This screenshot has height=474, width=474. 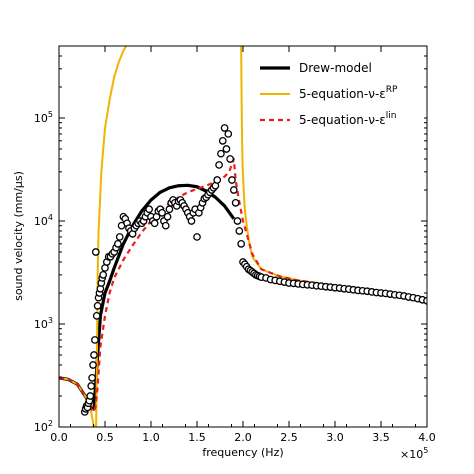 What do you see at coordinates (289, 437) in the screenshot?
I see `x-tick-label: 2.5` at bounding box center [289, 437].